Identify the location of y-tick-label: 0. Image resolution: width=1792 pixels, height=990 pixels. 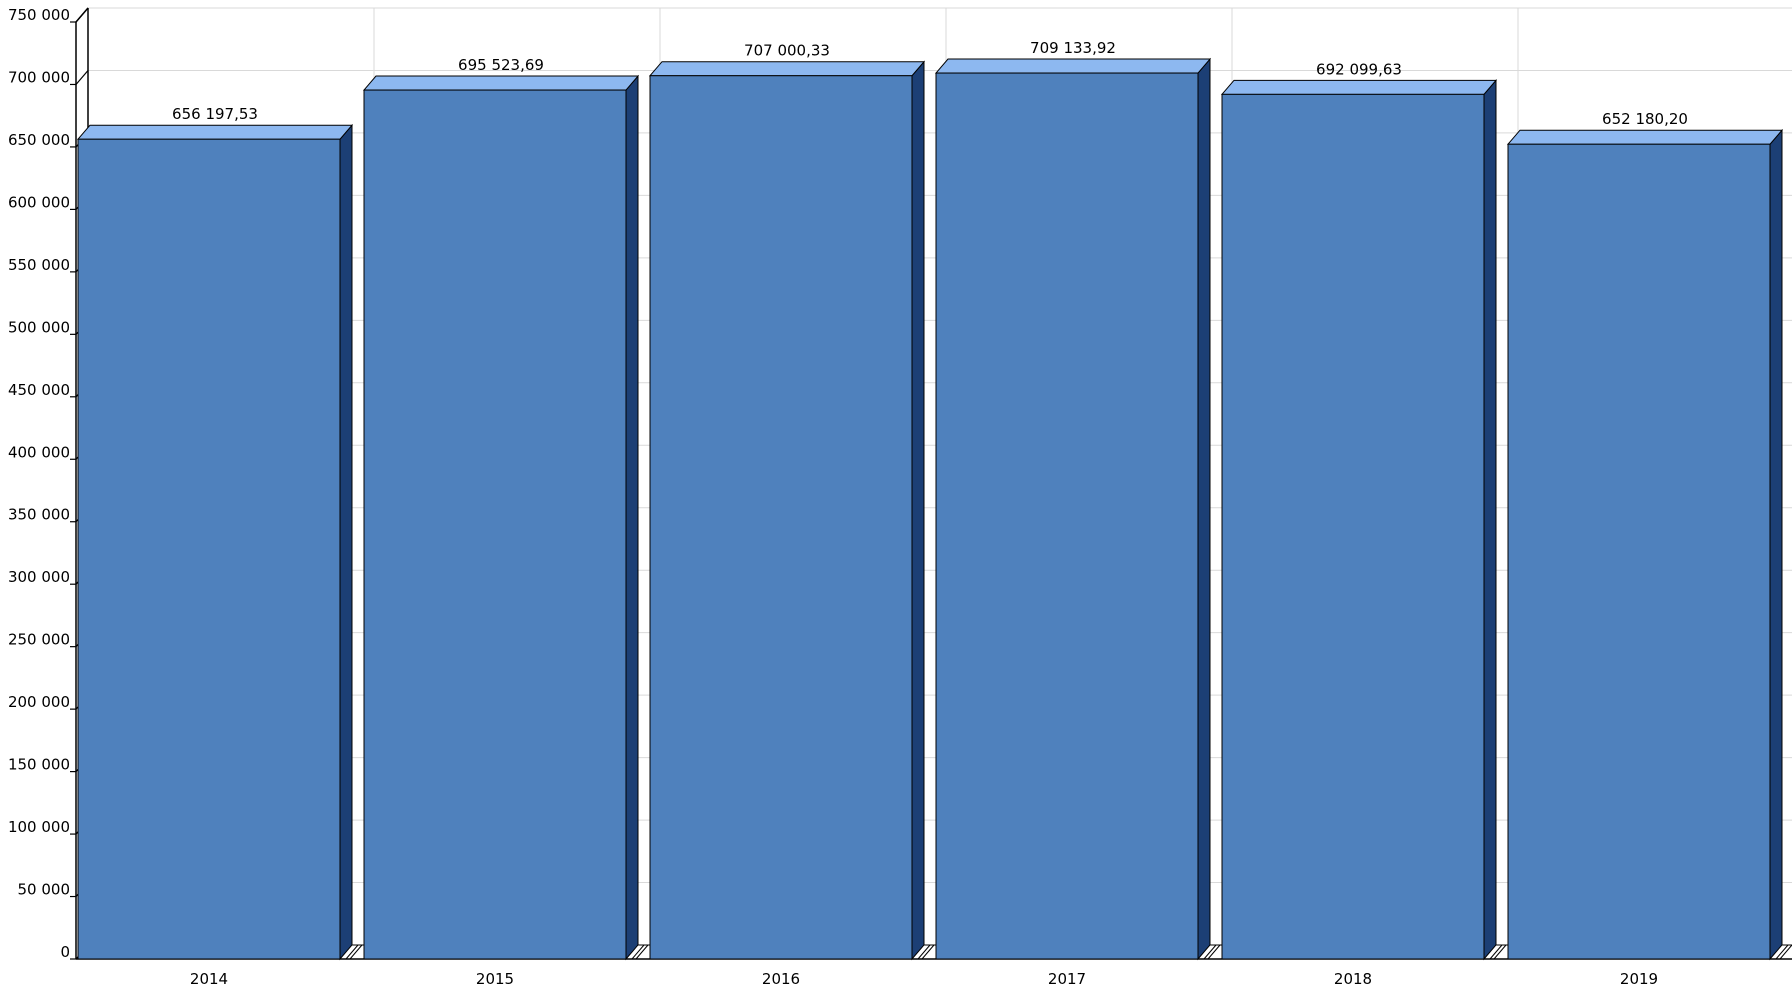
(65, 952).